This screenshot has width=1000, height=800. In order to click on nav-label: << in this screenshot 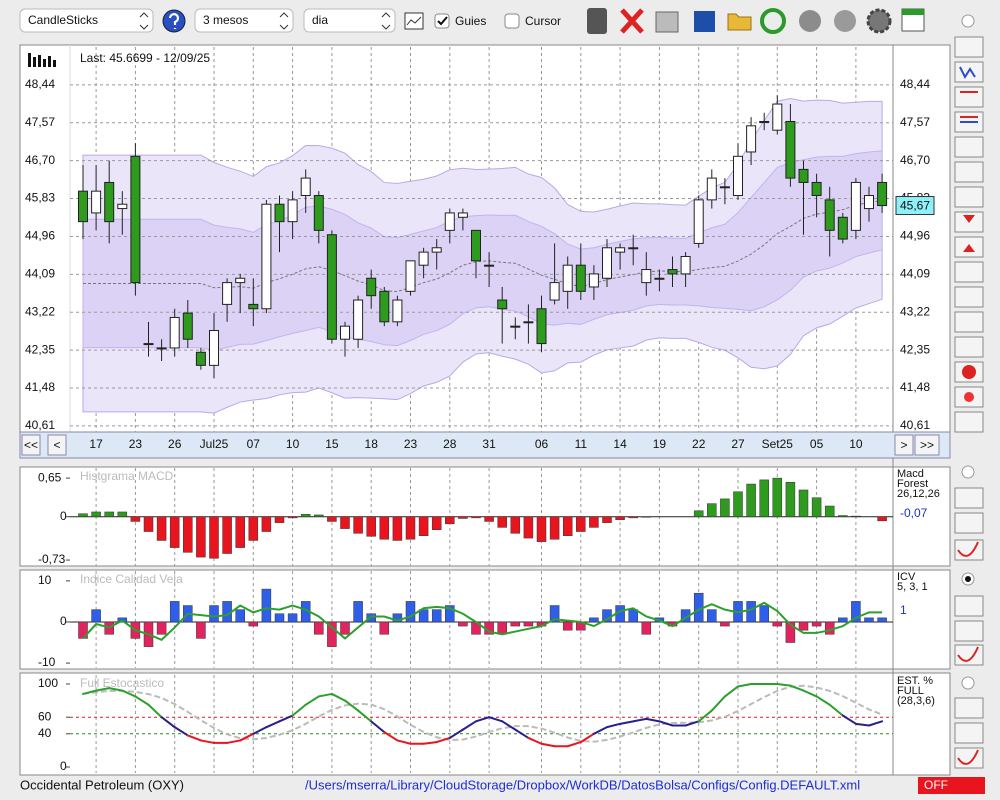, I will do `click(31, 445)`.